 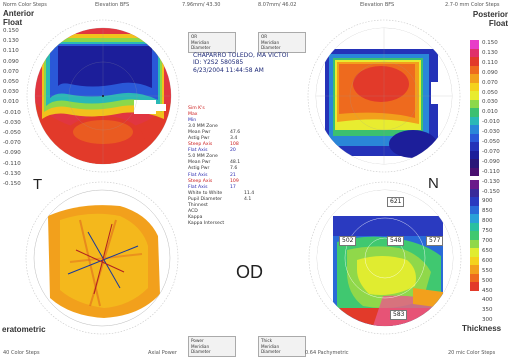 What do you see at coordinates (11, 71) in the screenshot?
I see `left-scale-tick: 0.070` at bounding box center [11, 71].